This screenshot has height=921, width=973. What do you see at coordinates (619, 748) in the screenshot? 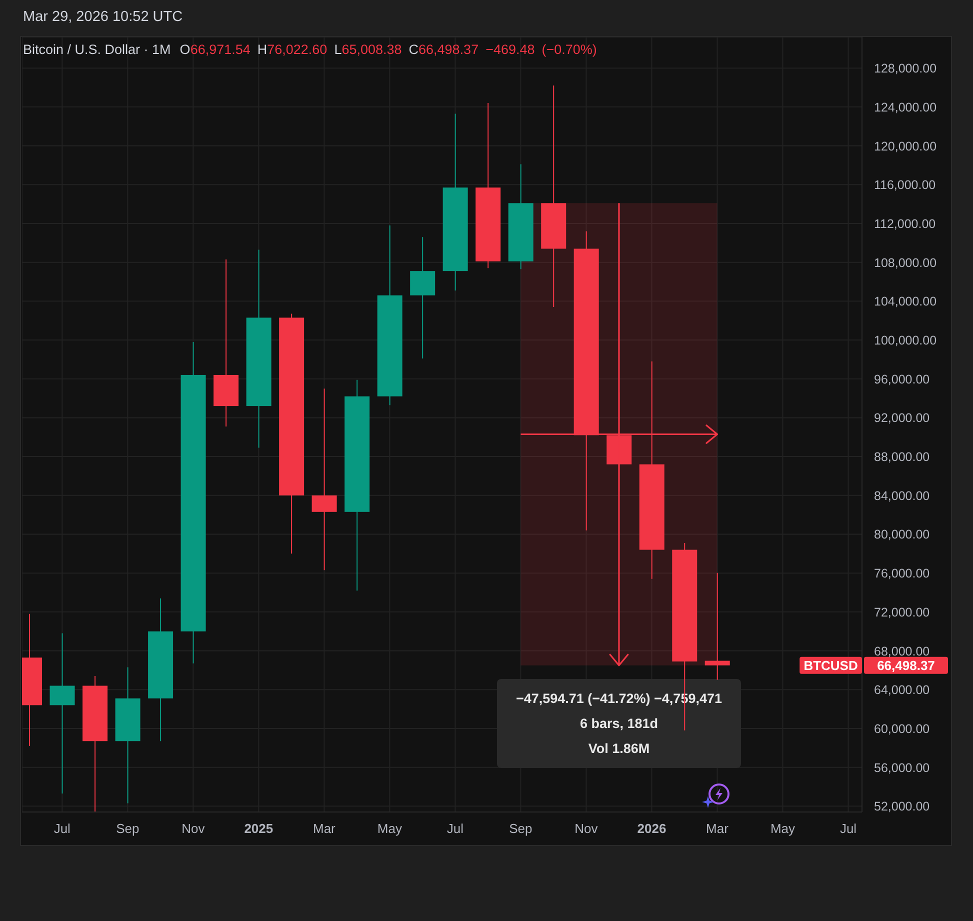
I see `annotation: Vol 1.86M` at bounding box center [619, 748].